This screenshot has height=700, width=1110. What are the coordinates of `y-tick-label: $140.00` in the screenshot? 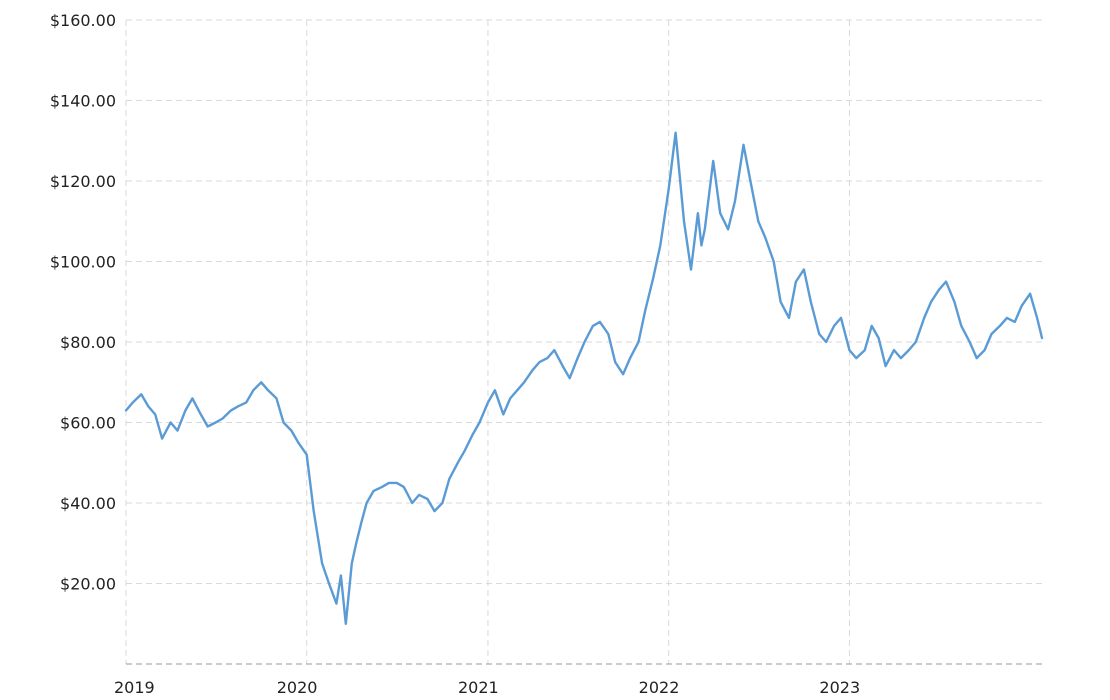 It's located at (83, 101).